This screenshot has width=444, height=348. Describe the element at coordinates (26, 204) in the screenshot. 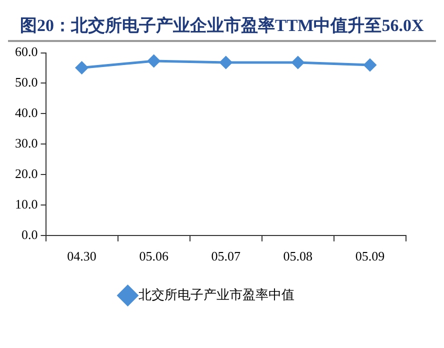

I see `y-tick-label: 10.0` at that location.